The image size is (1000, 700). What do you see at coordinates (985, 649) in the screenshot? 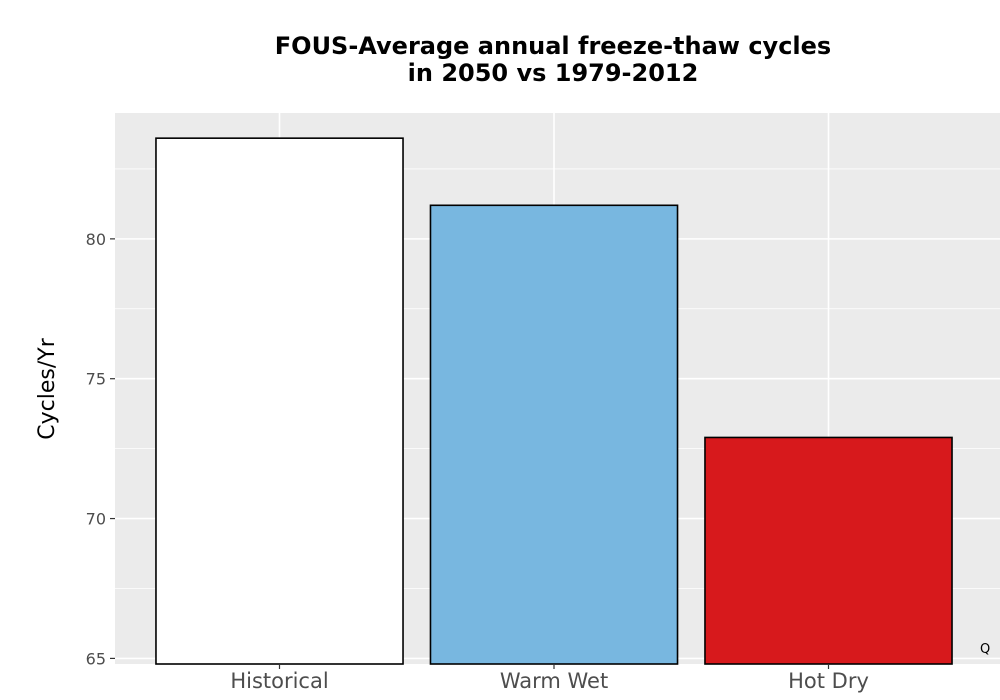
I see `corner-mark: Q` at bounding box center [985, 649].